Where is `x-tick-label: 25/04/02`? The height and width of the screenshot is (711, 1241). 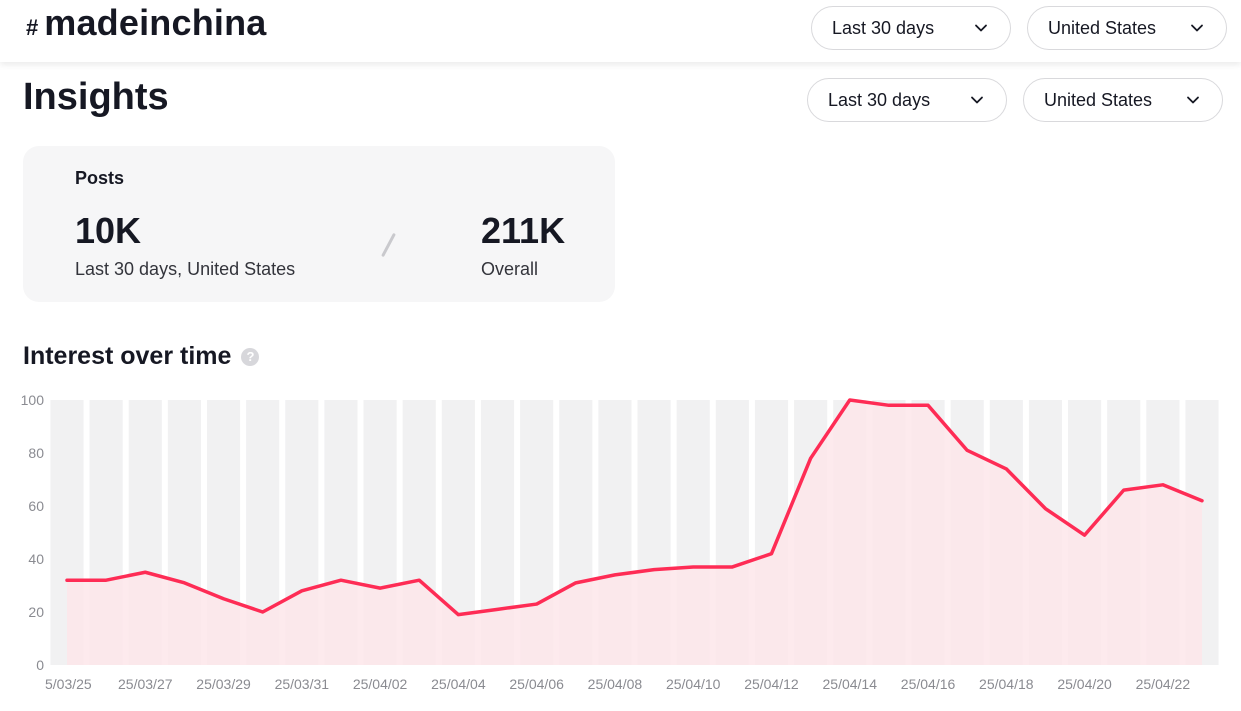
x-tick-label: 25/04/02 is located at coordinates (380, 684).